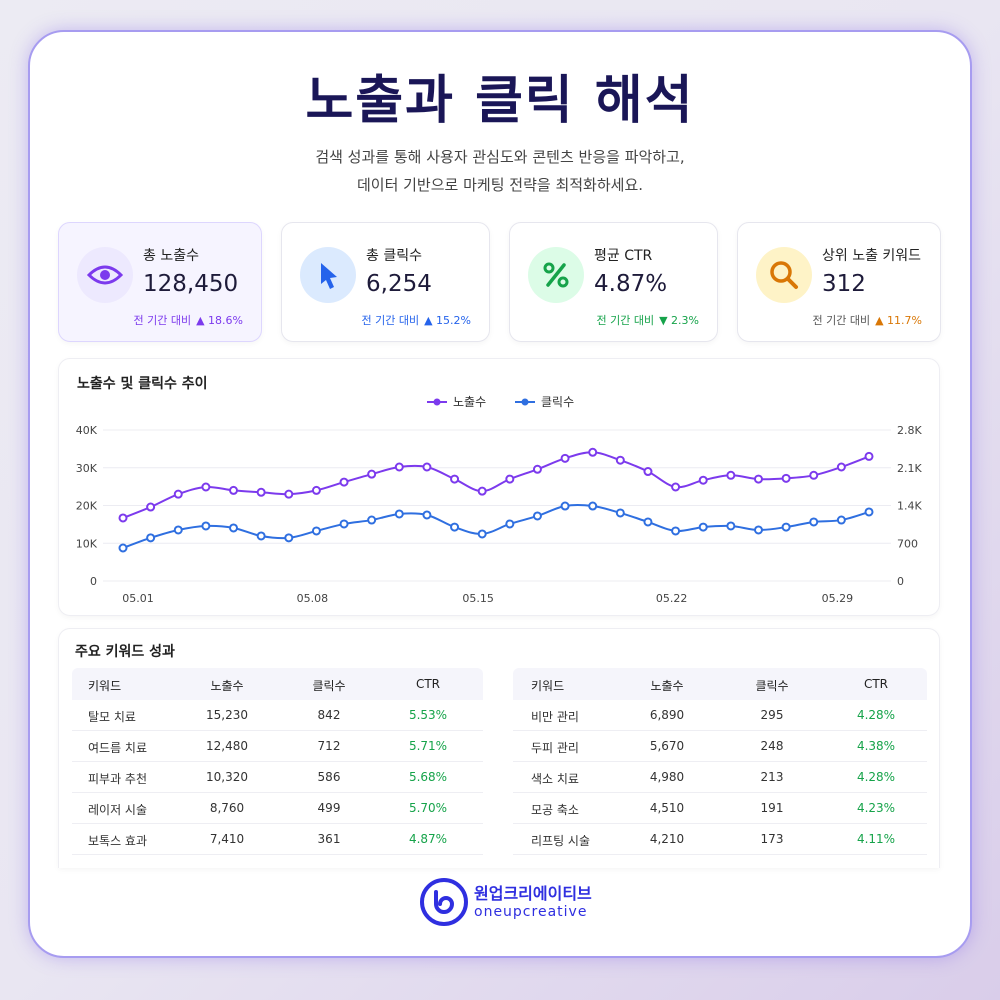 This screenshot has width=1000, height=1000. Describe the element at coordinates (444, 902) in the screenshot. I see `logo-icon` at that location.